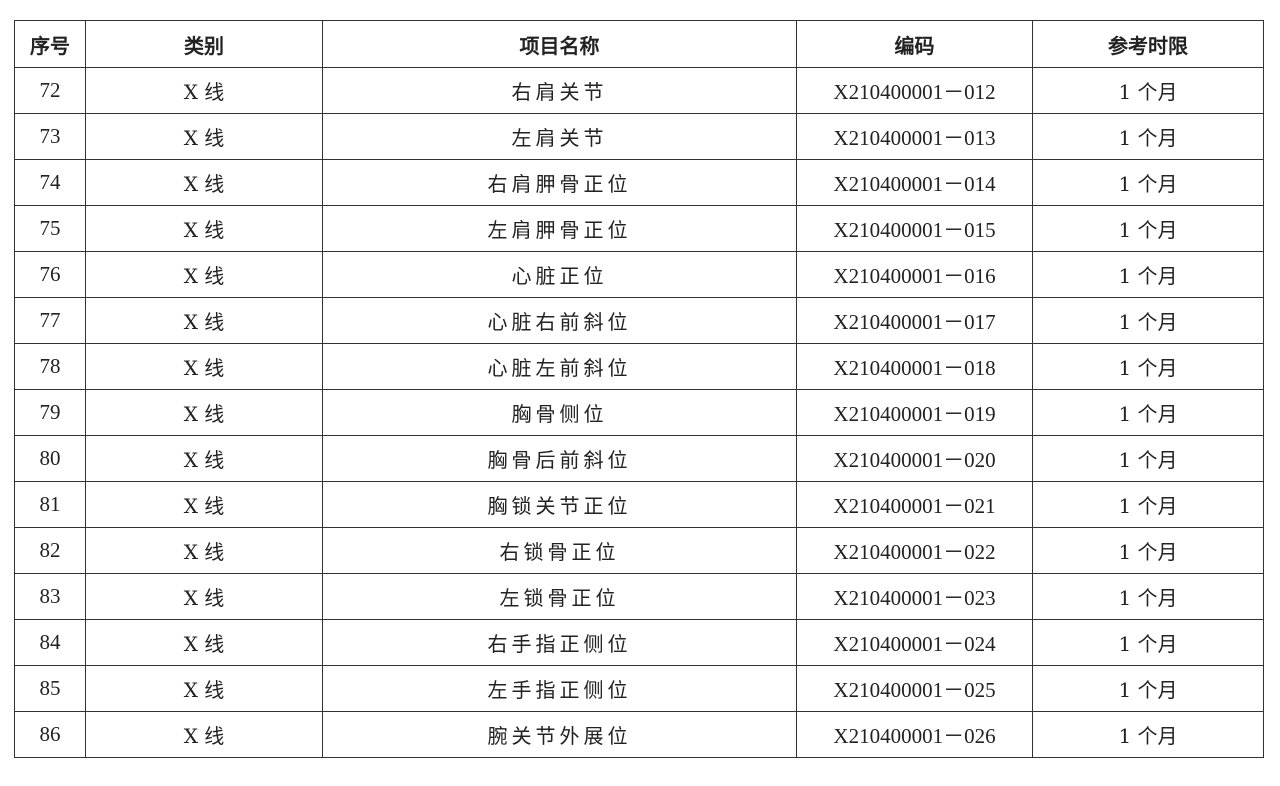  I want to click on cell-code: X210400001－016, so click(914, 274).